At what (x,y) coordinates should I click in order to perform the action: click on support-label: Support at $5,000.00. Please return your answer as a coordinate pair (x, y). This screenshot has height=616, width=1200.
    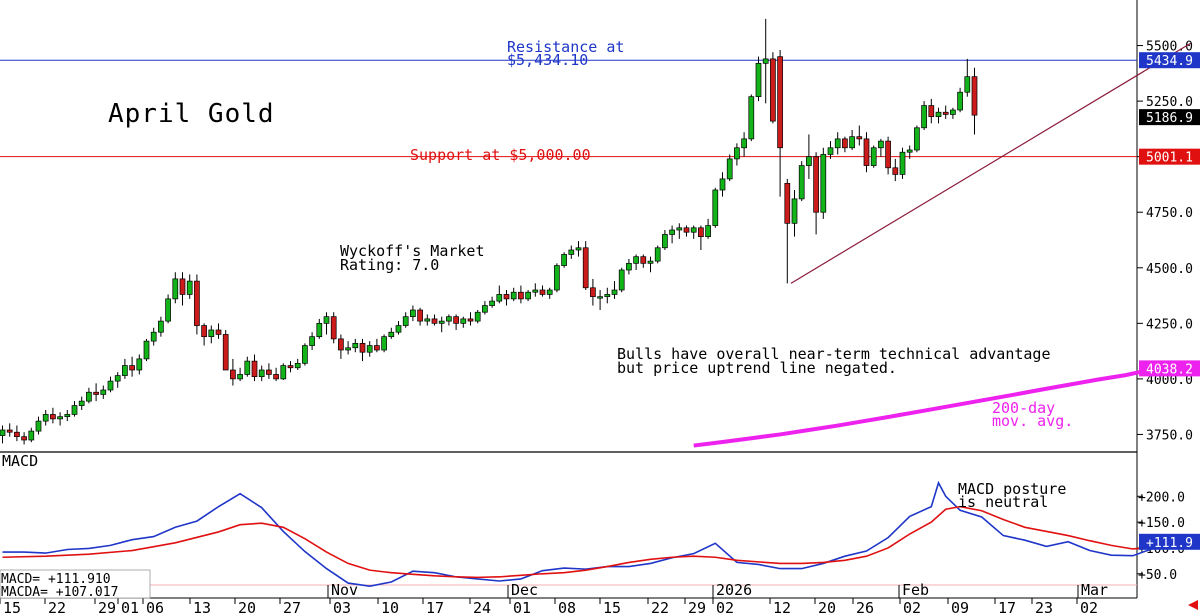
    Looking at the image, I should click on (500, 155).